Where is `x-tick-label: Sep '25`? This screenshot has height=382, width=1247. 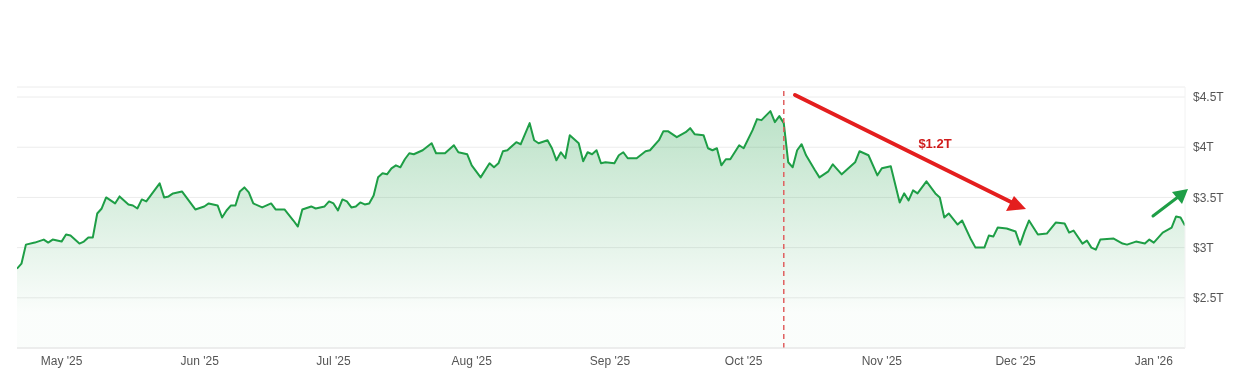
x-tick-label: Sep '25 is located at coordinates (610, 360).